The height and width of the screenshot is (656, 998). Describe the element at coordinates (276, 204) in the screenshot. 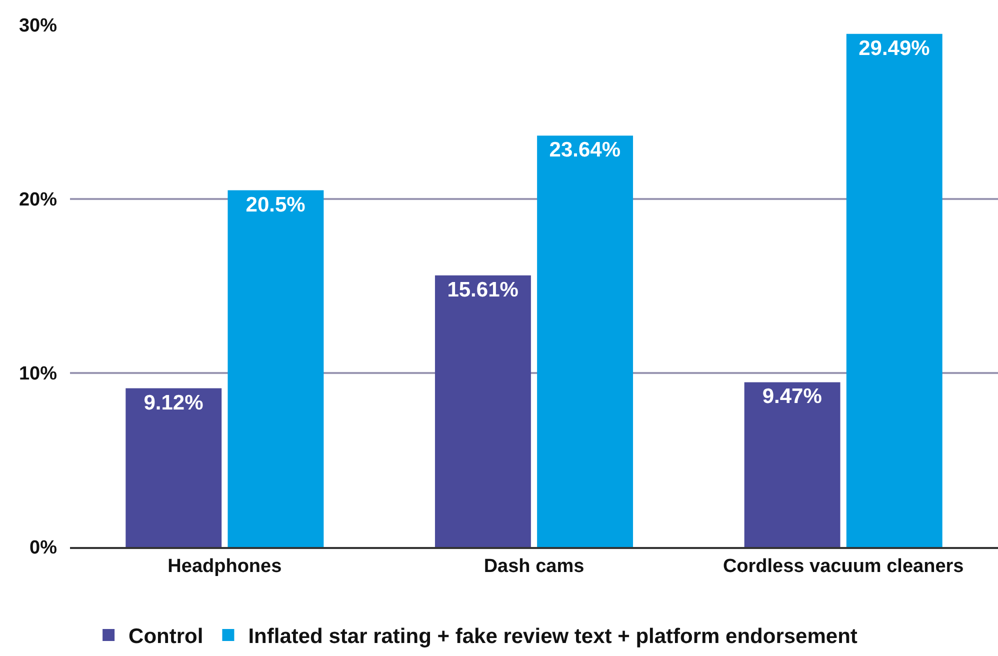

I see `data-label: 20.5%` at that location.